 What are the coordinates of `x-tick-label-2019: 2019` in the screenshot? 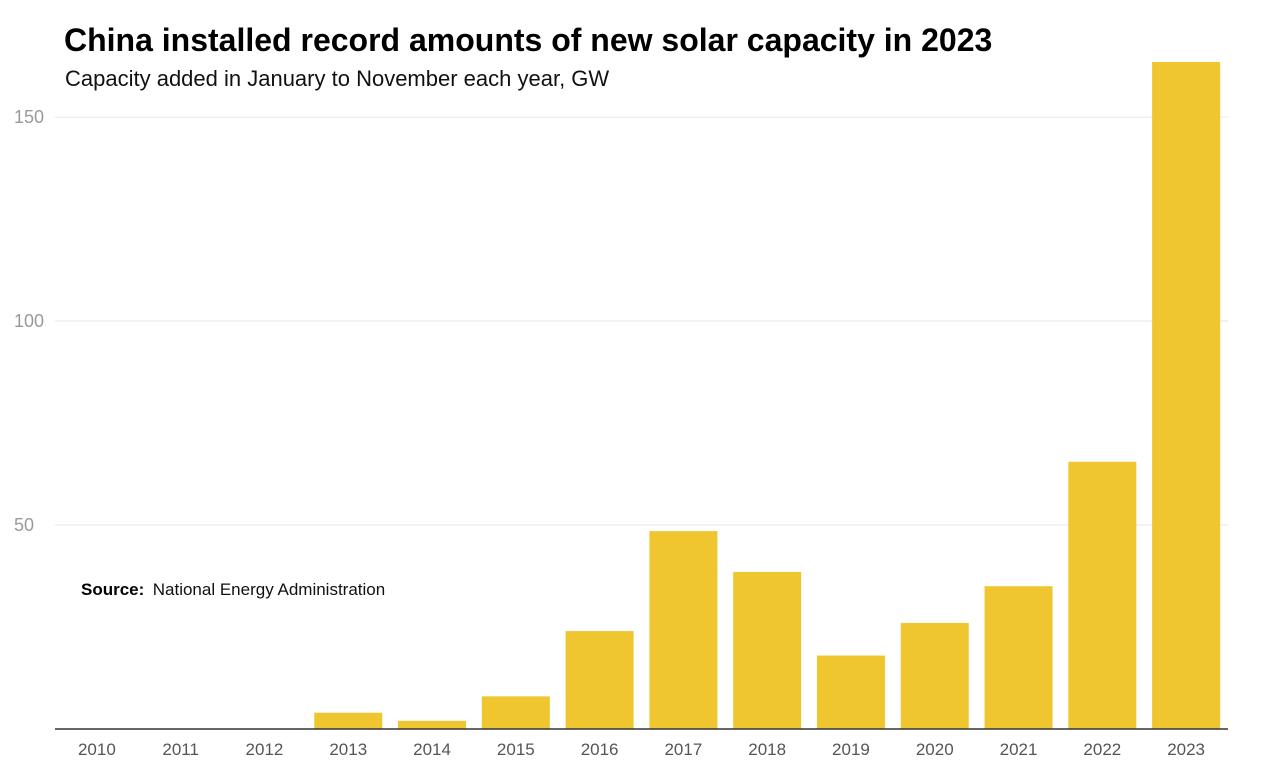 It's located at (851, 749).